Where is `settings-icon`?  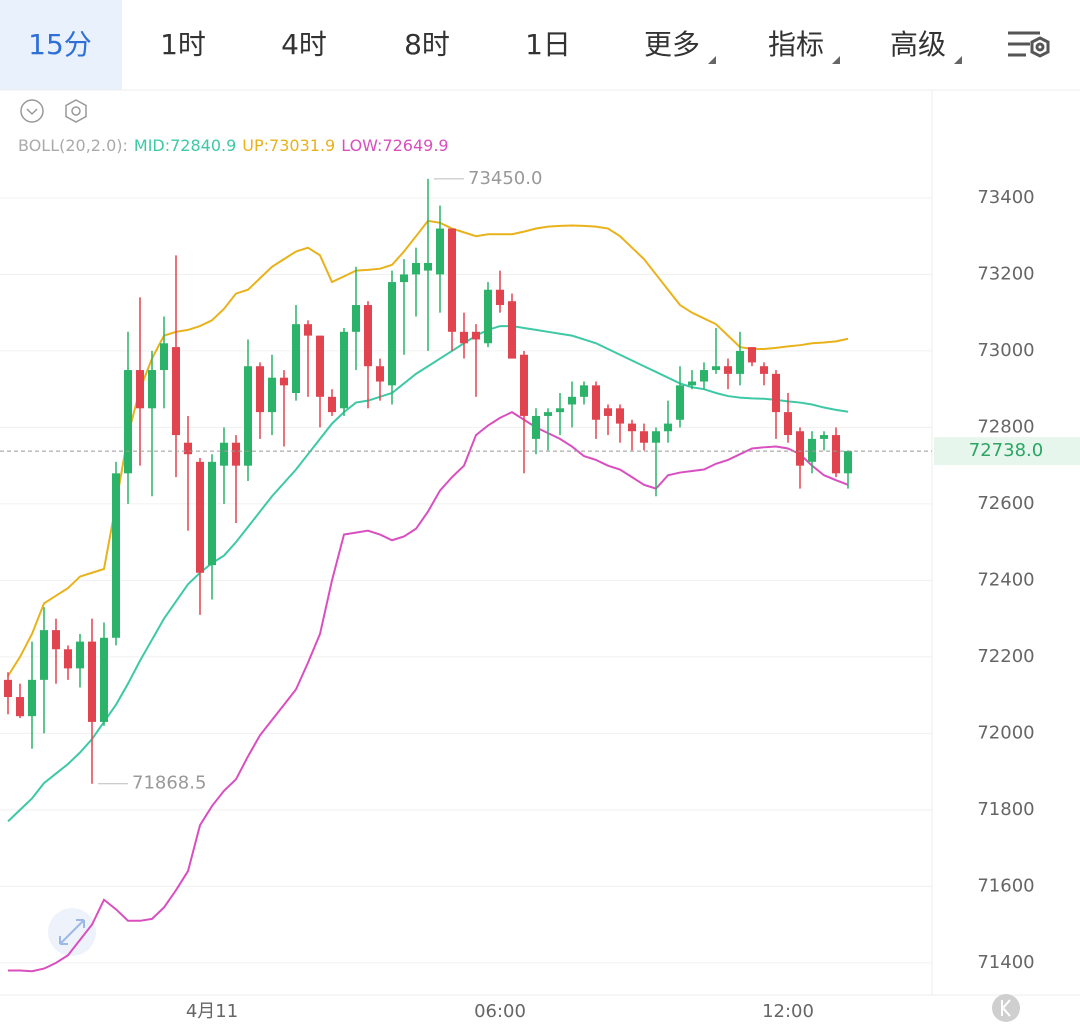 settings-icon is located at coordinates (1029, 44).